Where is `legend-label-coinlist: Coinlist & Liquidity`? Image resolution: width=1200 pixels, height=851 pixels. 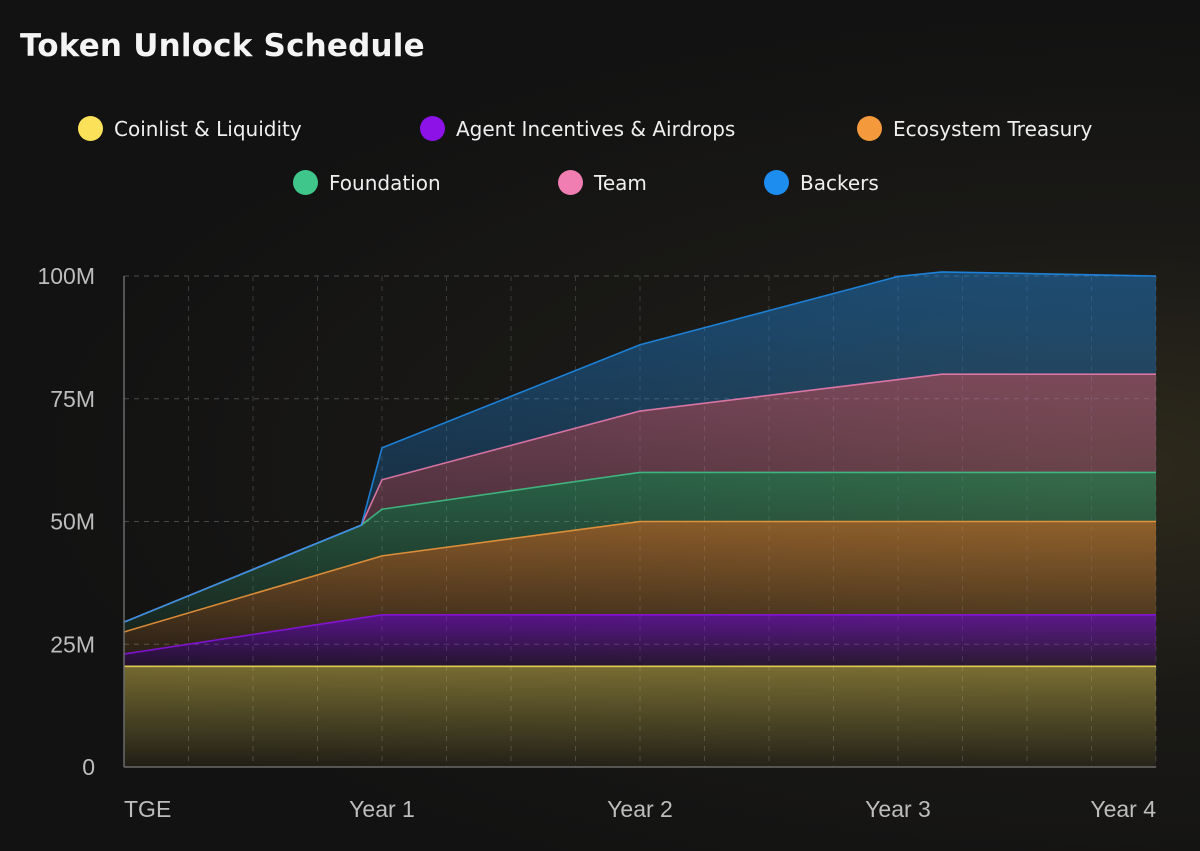 legend-label-coinlist: Coinlist & Liquidity is located at coordinates (208, 128).